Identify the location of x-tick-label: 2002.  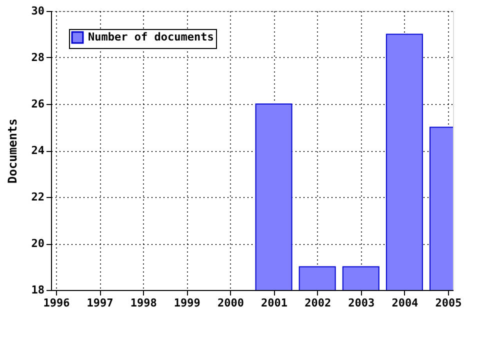
(318, 303).